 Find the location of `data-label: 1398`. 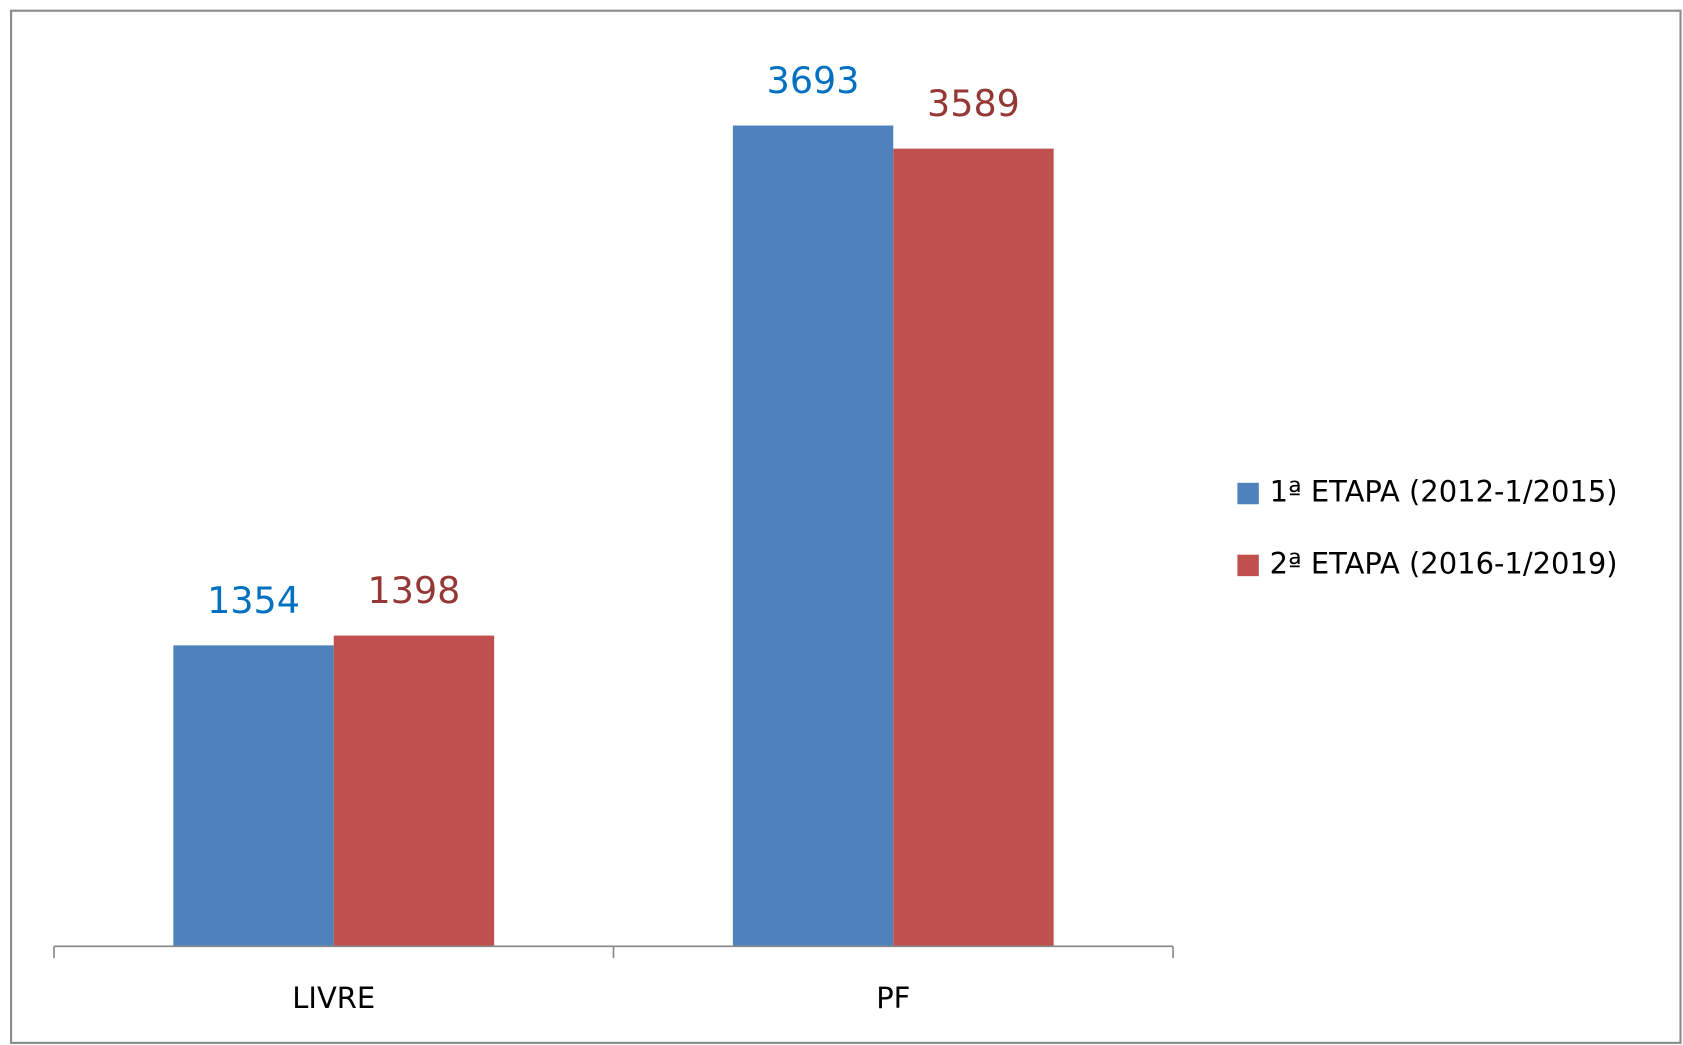

data-label: 1398 is located at coordinates (414, 590).